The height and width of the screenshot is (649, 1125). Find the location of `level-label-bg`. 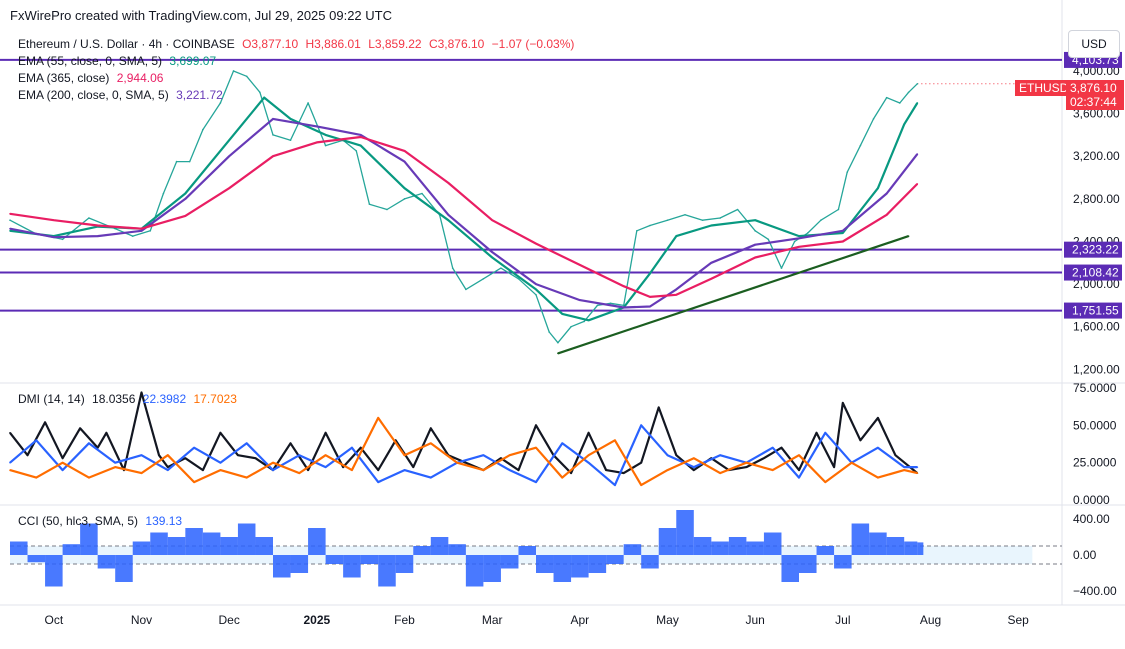

level-label-bg is located at coordinates (1093, 249).